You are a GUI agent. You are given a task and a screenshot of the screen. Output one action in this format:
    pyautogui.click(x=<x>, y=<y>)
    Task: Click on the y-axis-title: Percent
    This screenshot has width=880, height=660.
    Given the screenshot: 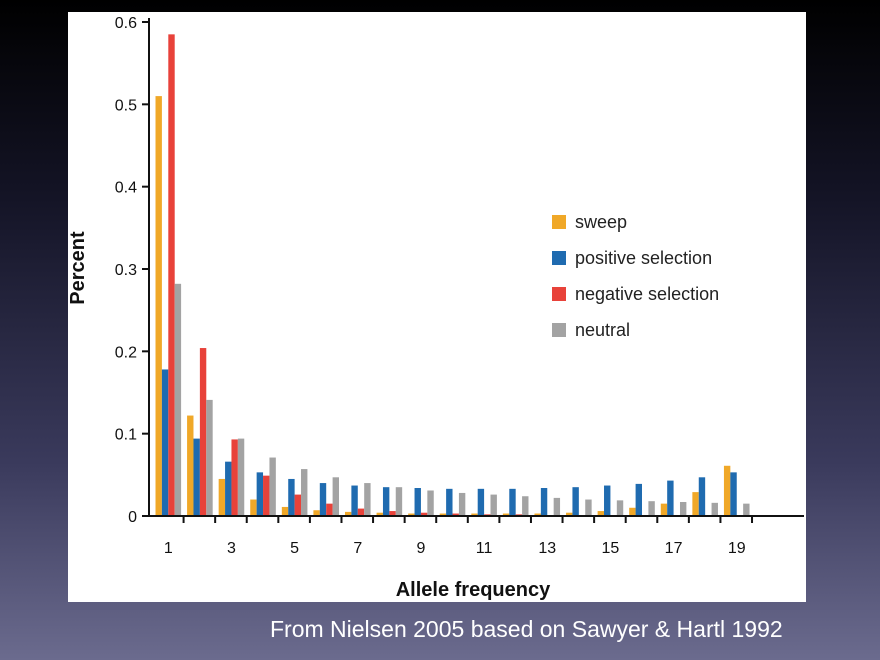 What is the action you would take?
    pyautogui.click(x=78, y=268)
    